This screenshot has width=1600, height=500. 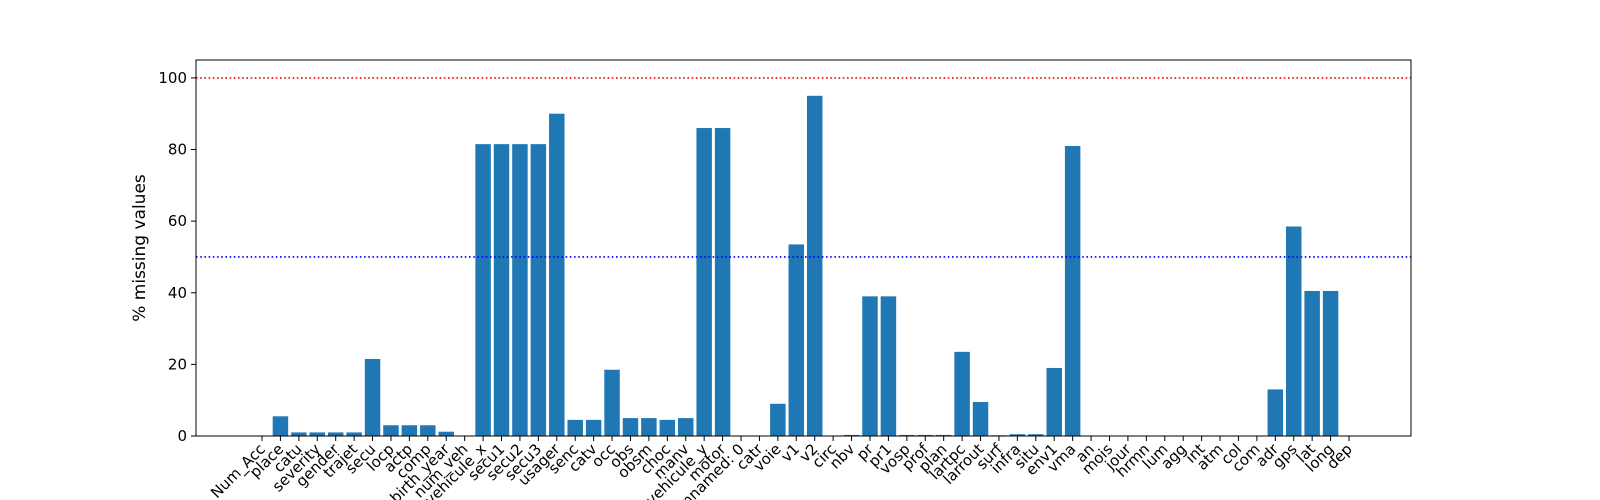 What do you see at coordinates (182, 436) in the screenshot?
I see `y-tick-label: 0` at bounding box center [182, 436].